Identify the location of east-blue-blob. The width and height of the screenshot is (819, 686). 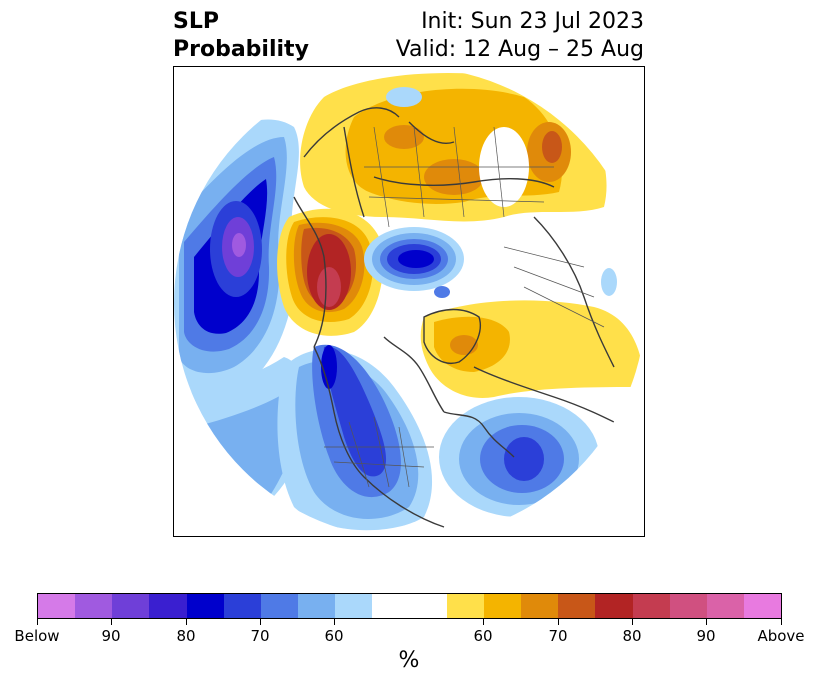
(609, 282).